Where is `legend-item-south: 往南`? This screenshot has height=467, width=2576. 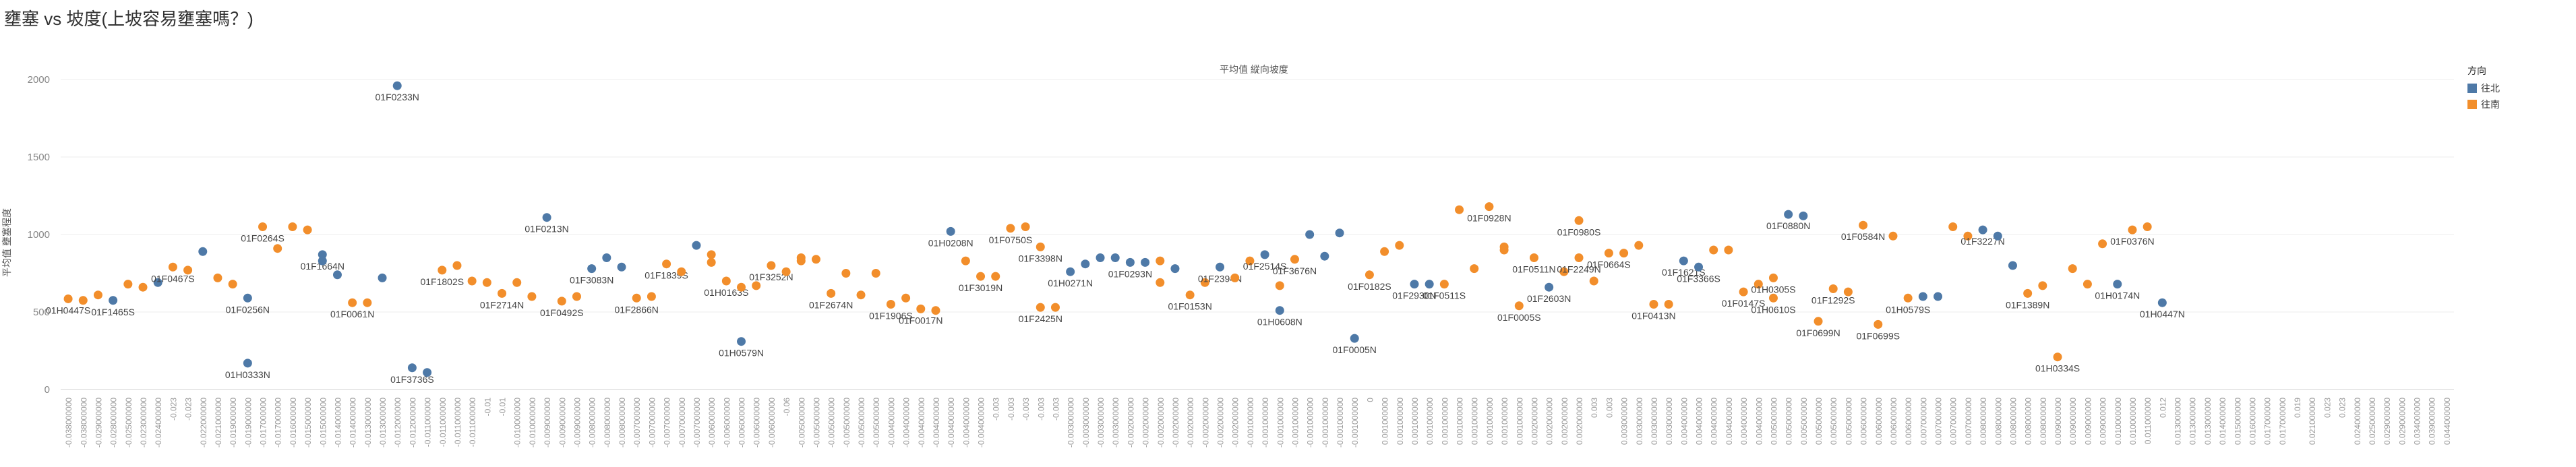
legend-item-south: 往南 is located at coordinates (2483, 104).